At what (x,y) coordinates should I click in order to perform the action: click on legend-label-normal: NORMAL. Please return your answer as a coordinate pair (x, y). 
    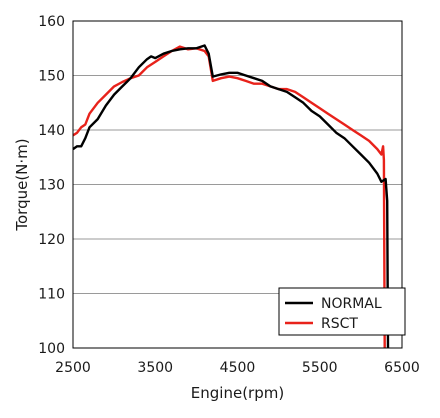
    Looking at the image, I should click on (351, 304).